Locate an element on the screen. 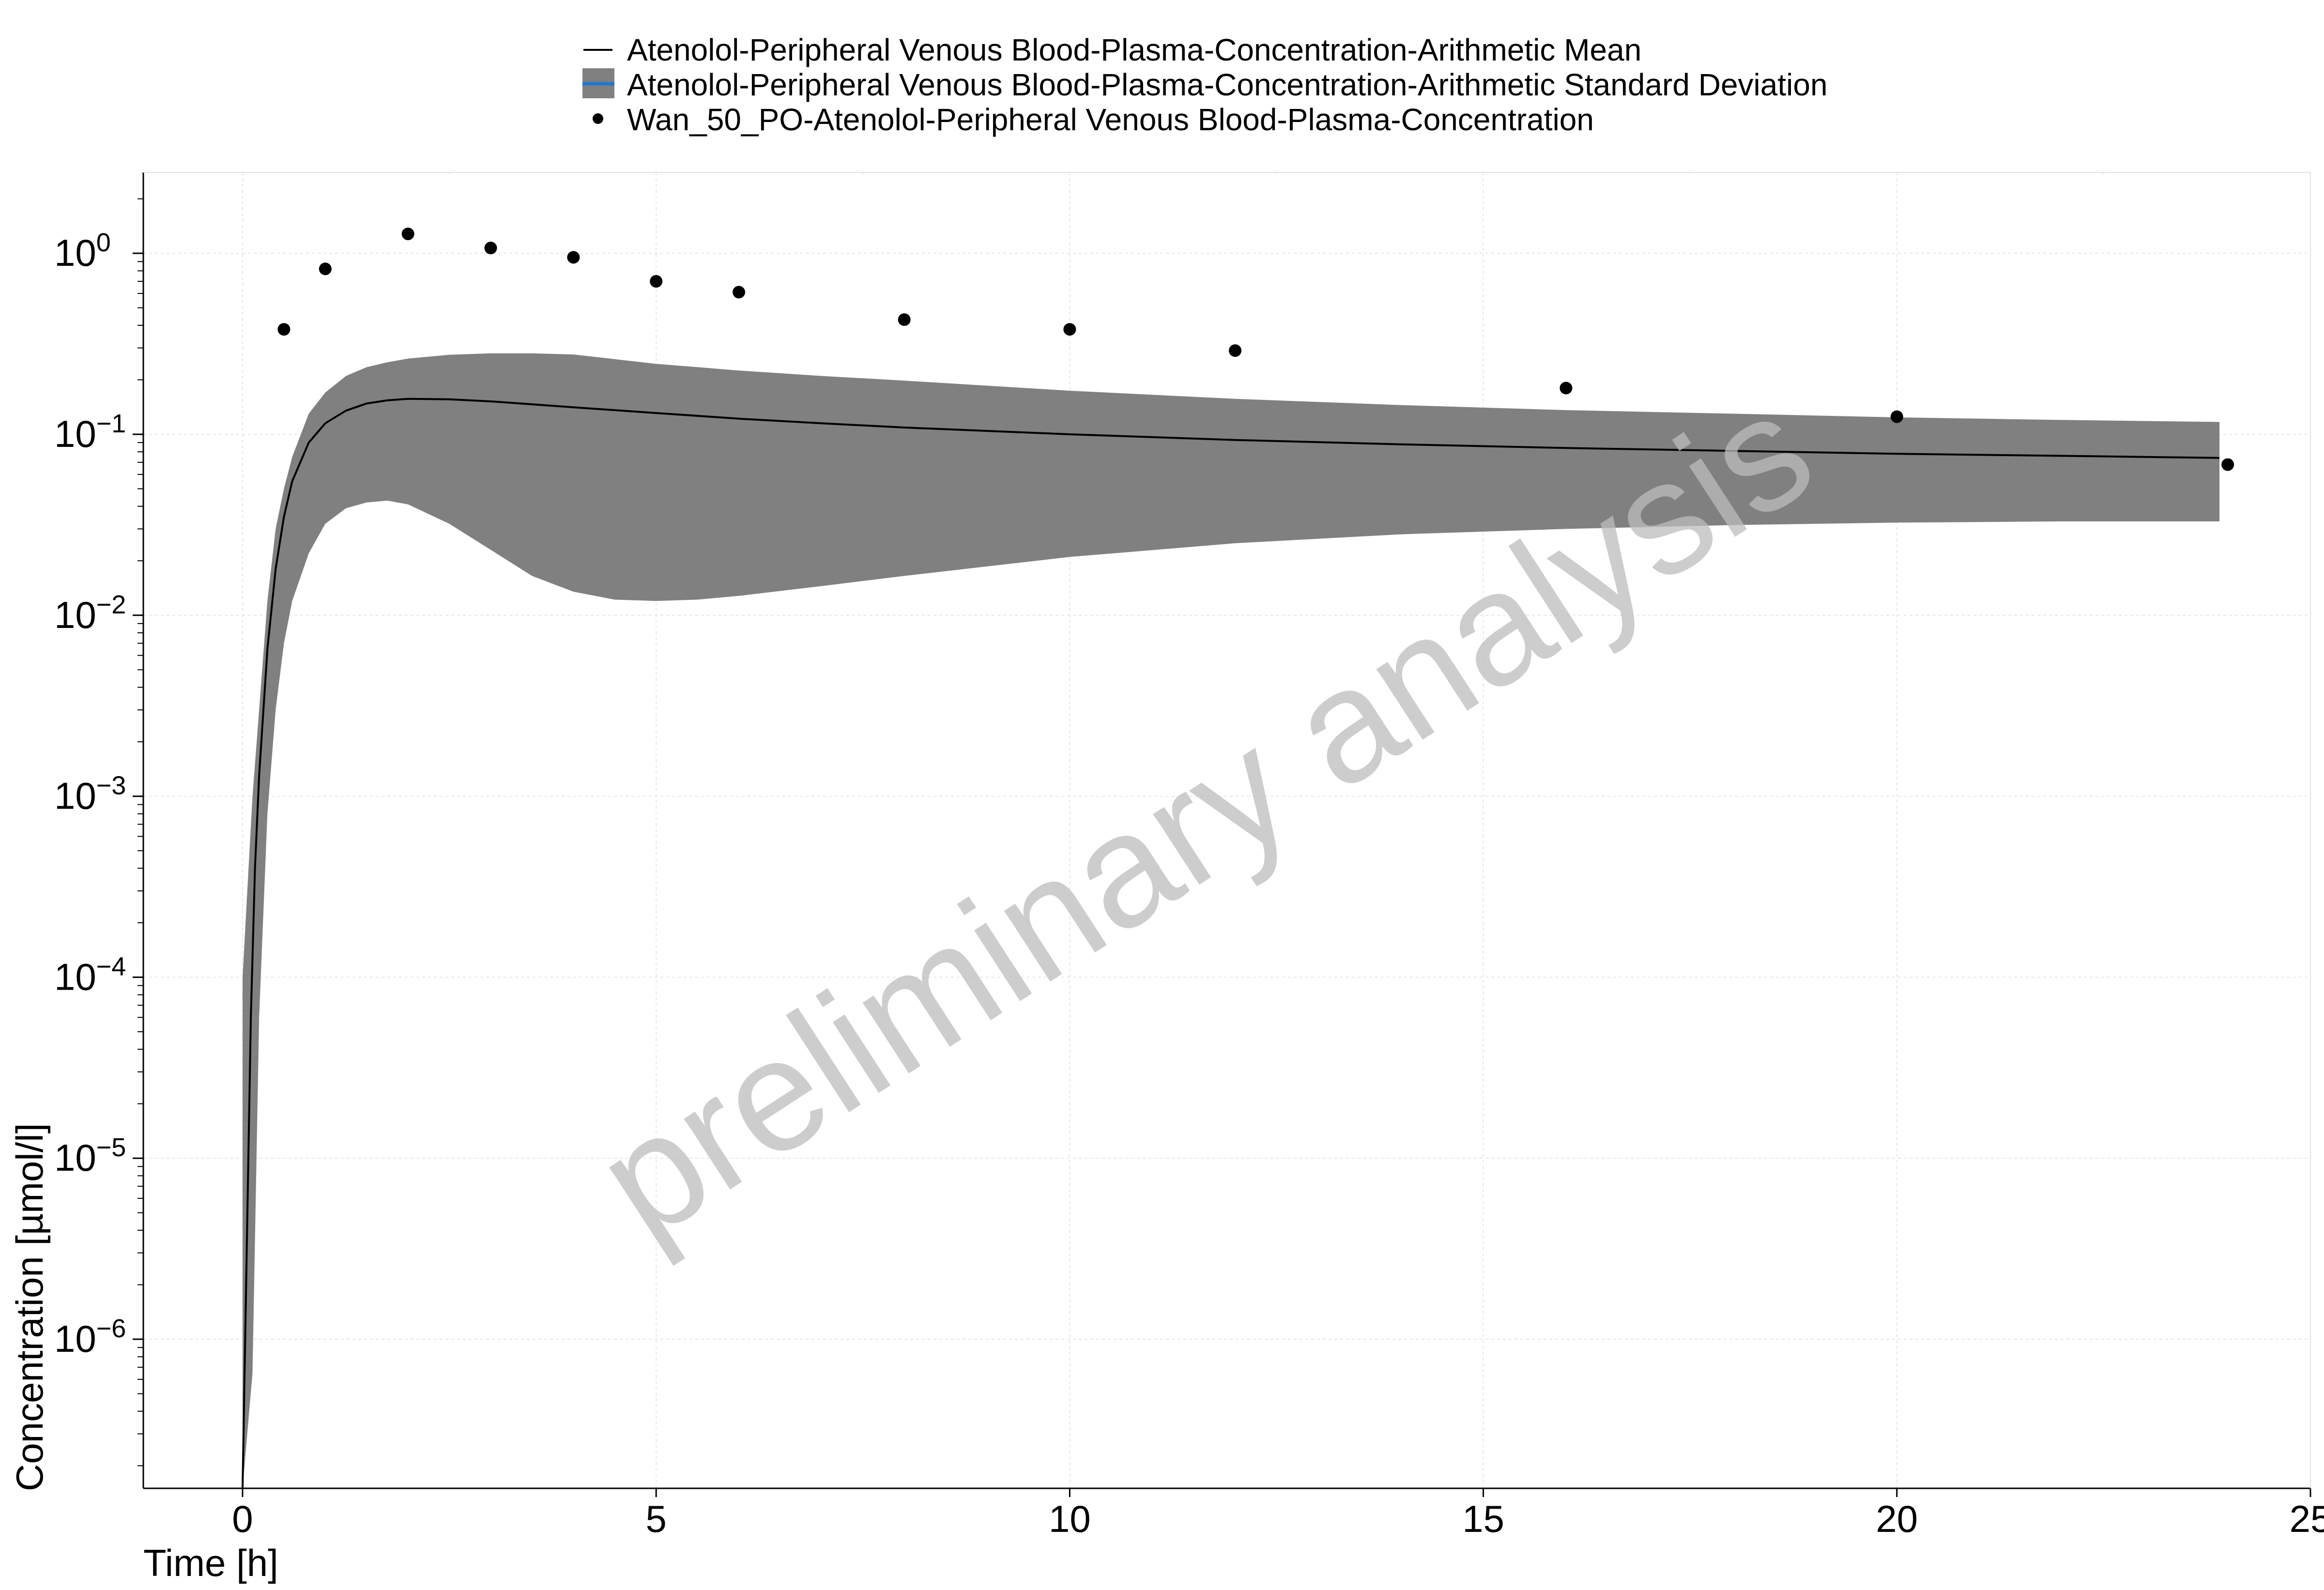 The width and height of the screenshot is (2324, 1590). y-tick-label: 10⁻³ is located at coordinates (90, 794).